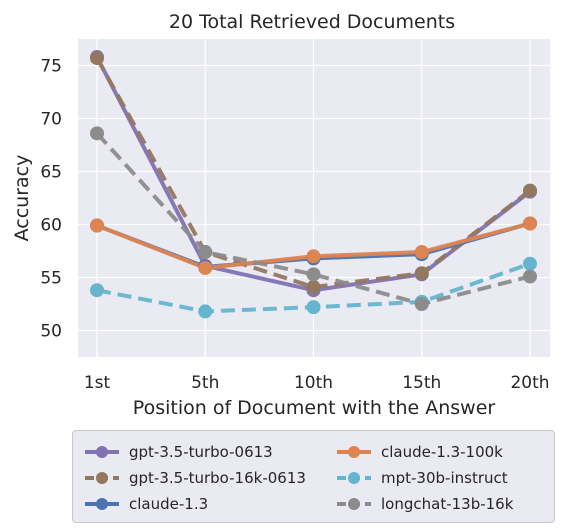 The width and height of the screenshot is (567, 530). I want to click on x-tick-label: 10th, so click(313, 383).